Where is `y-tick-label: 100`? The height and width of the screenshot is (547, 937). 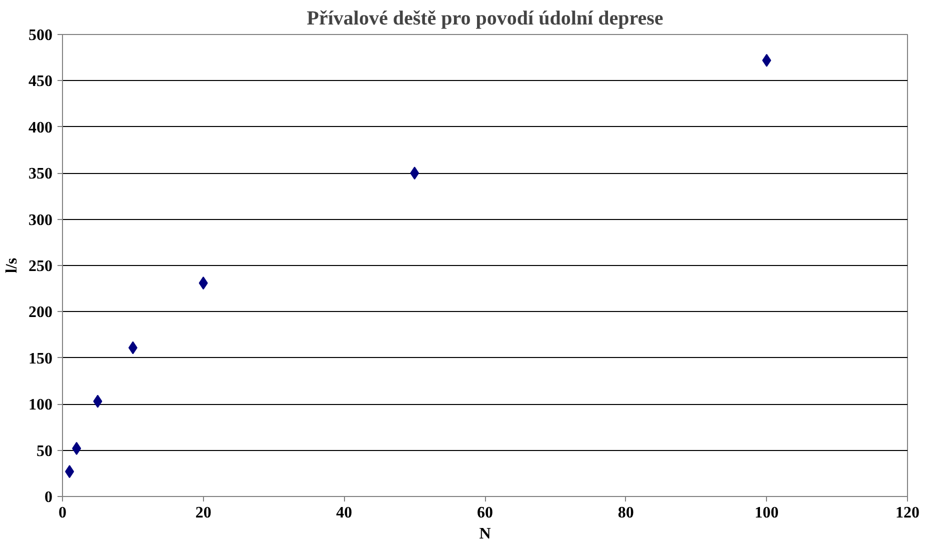 y-tick-label: 100 is located at coordinates (40, 405).